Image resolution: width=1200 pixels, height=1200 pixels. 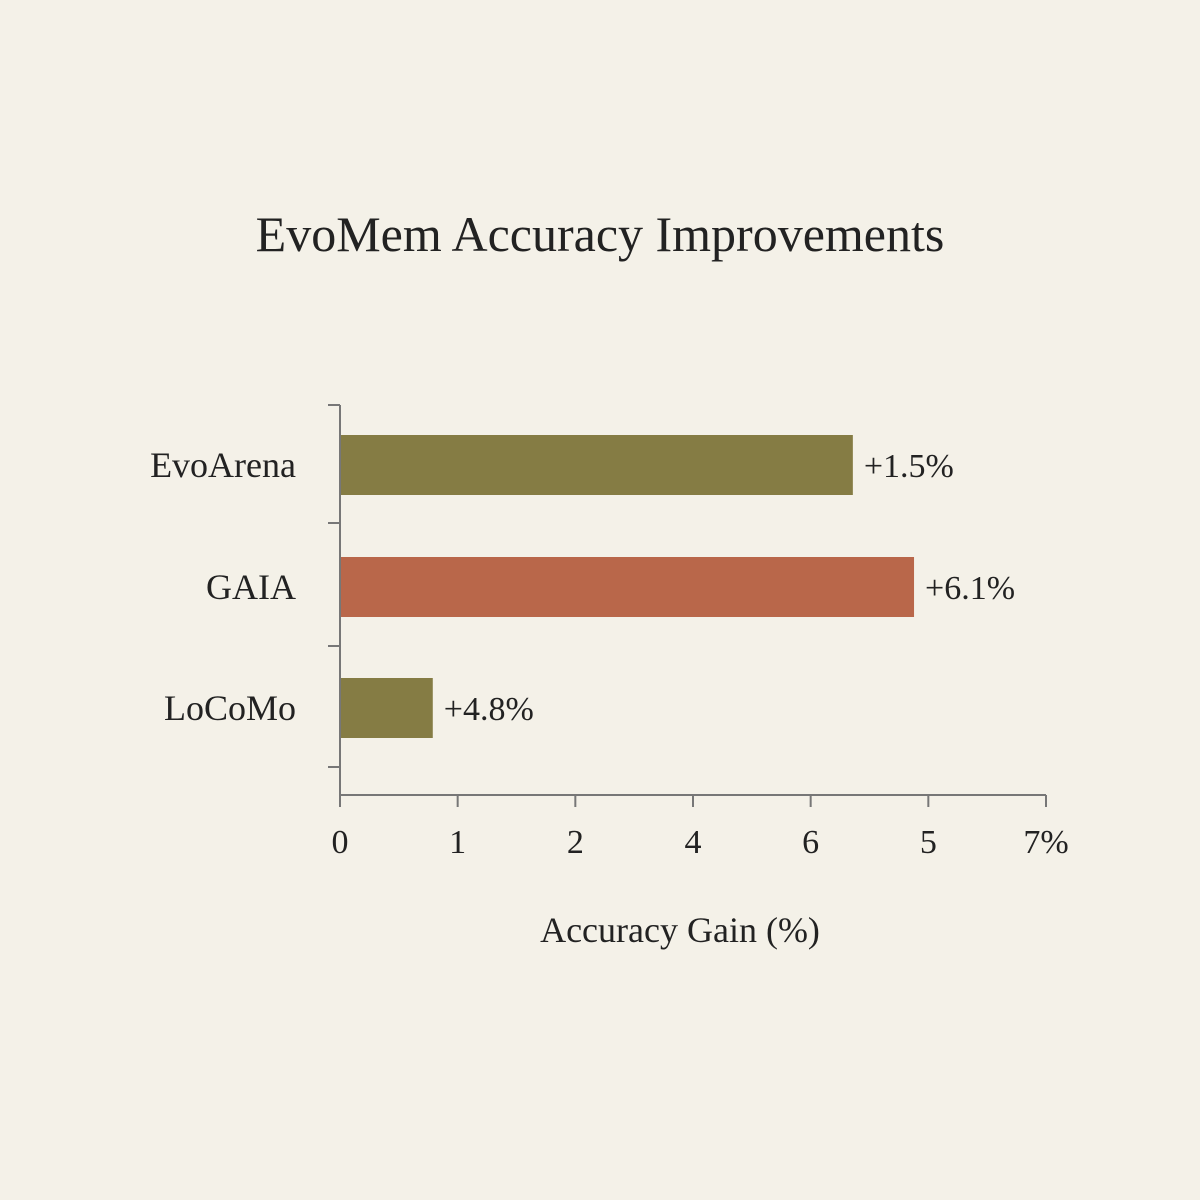 What do you see at coordinates (457, 842) in the screenshot?
I see `x-tick-label-1: 1` at bounding box center [457, 842].